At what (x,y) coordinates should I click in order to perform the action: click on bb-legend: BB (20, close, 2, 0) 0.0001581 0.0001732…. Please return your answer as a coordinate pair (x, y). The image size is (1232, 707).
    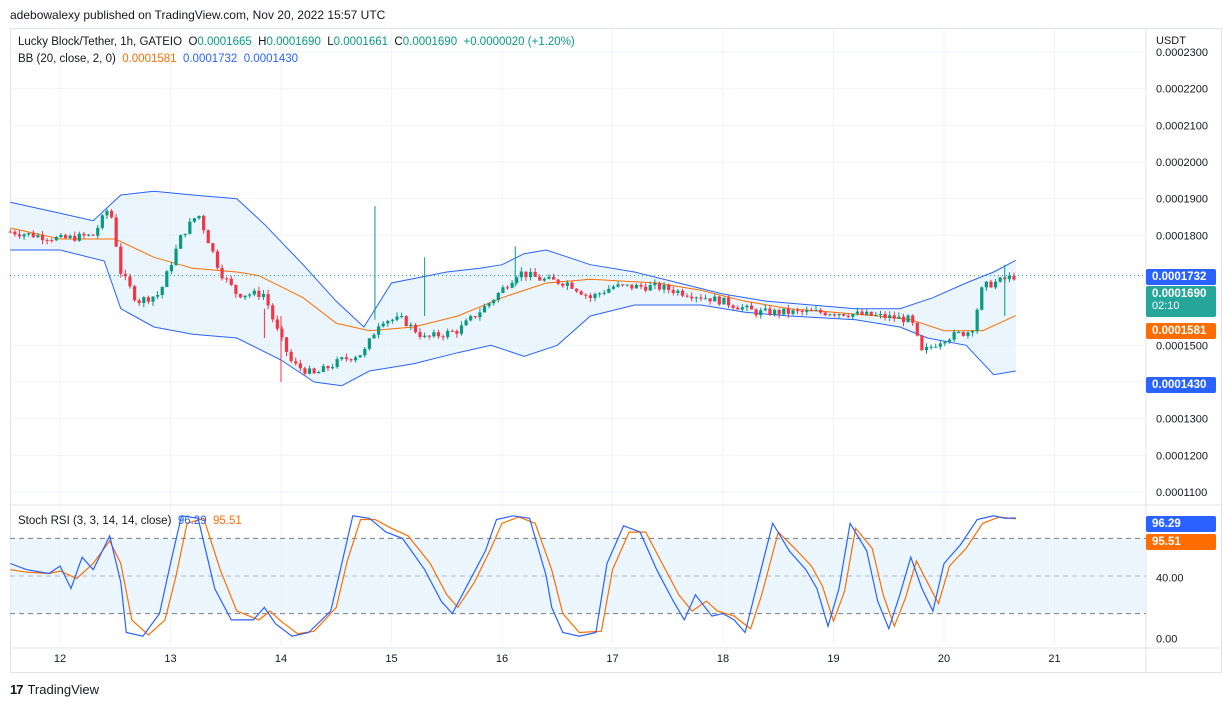
    Looking at the image, I should click on (158, 59).